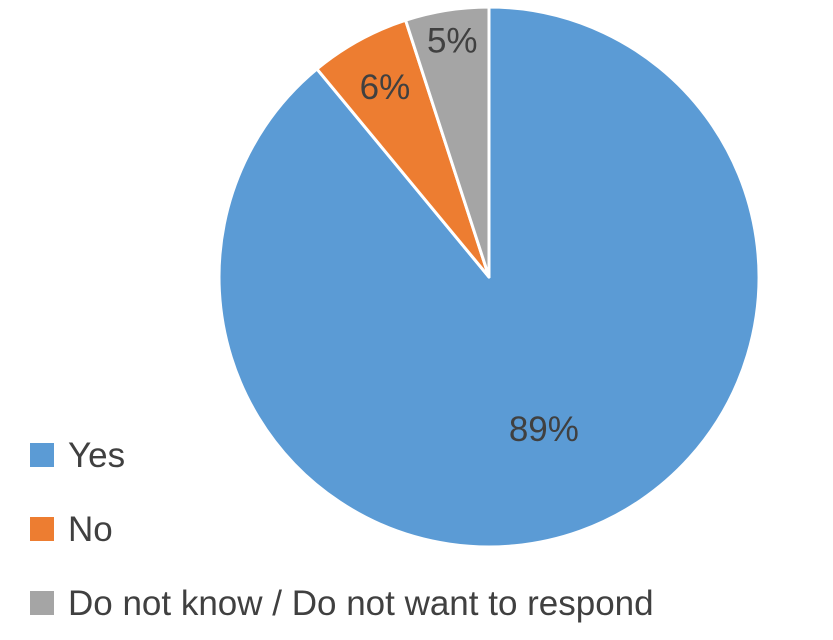  I want to click on legend-swatch-no, so click(42, 529).